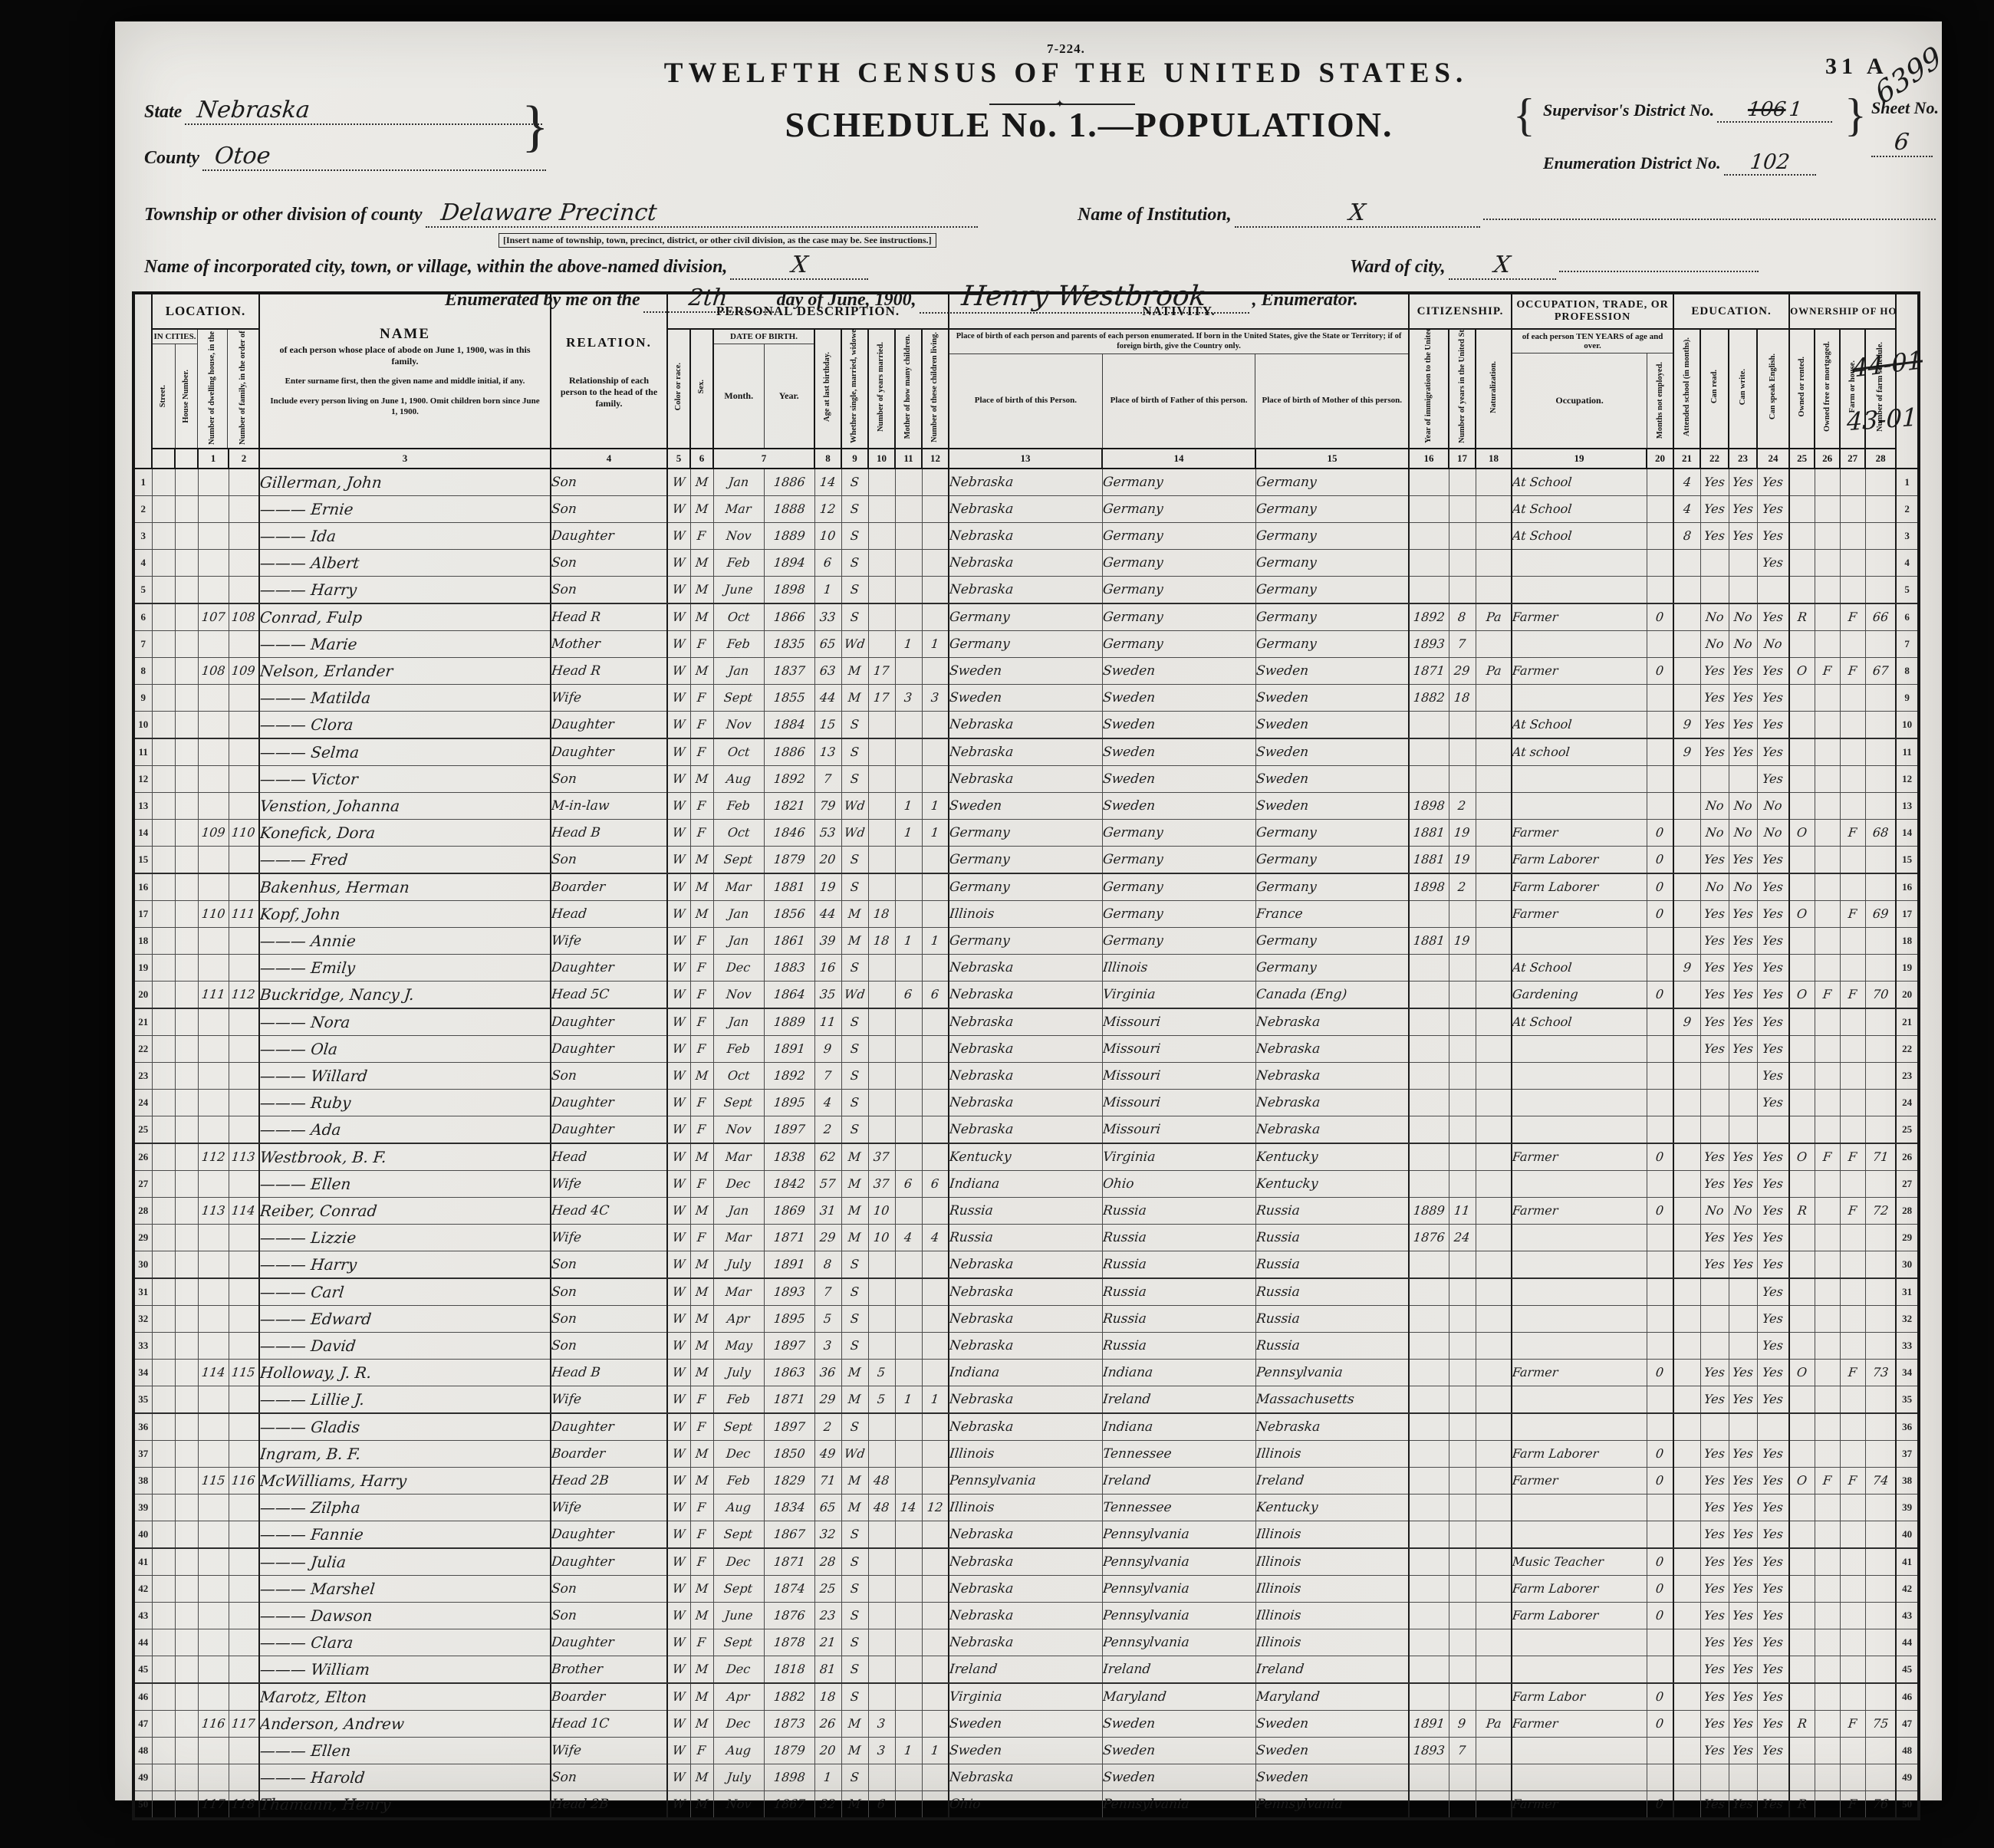 The image size is (1994, 1848). I want to click on r7-imm_year: 1893, so click(1428, 644).